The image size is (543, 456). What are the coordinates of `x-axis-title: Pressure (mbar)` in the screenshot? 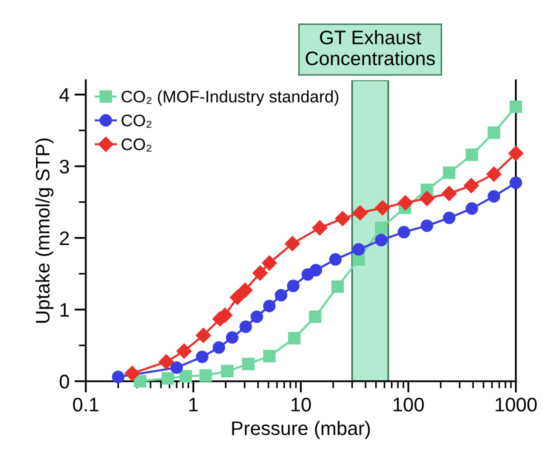 It's located at (301, 429).